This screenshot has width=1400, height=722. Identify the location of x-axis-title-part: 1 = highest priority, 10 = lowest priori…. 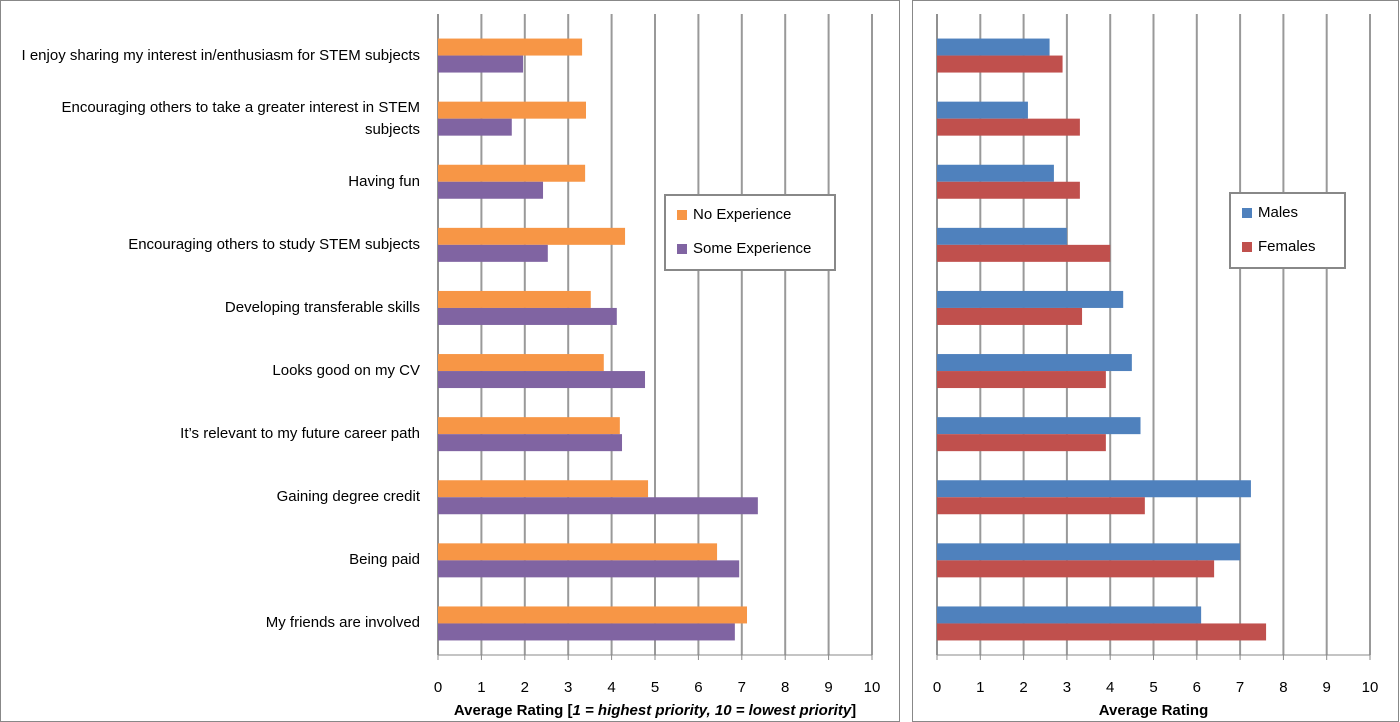
(711, 710).